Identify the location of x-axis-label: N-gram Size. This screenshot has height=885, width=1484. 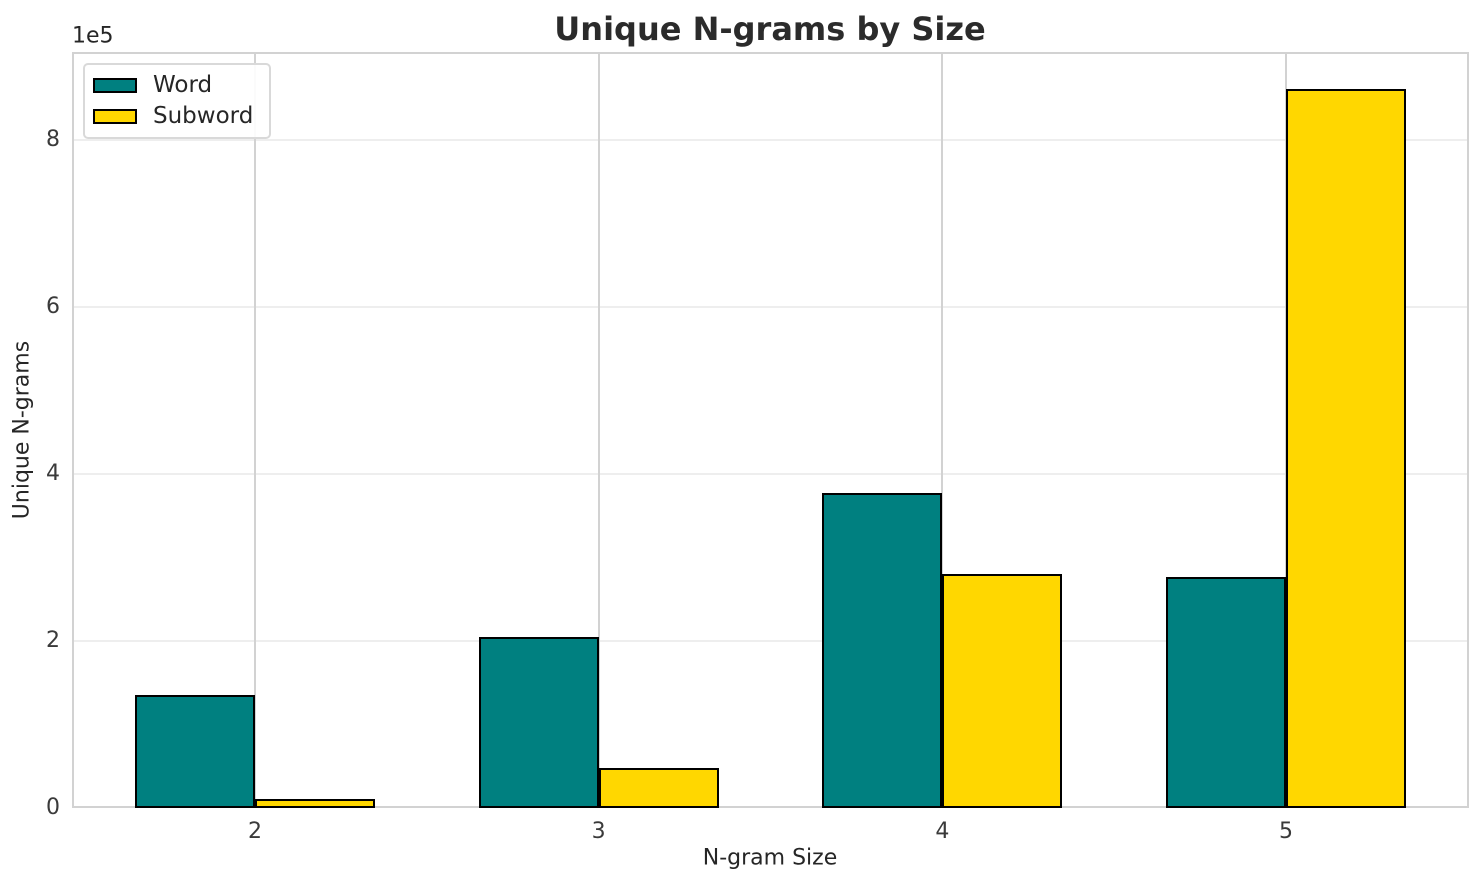
(770, 858).